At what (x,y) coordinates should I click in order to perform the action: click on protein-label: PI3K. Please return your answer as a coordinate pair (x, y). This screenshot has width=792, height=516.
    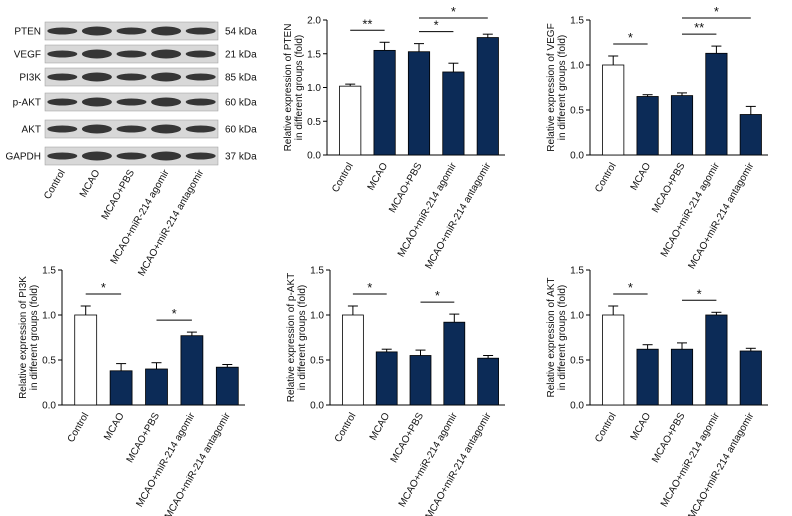
    Looking at the image, I should click on (30, 78).